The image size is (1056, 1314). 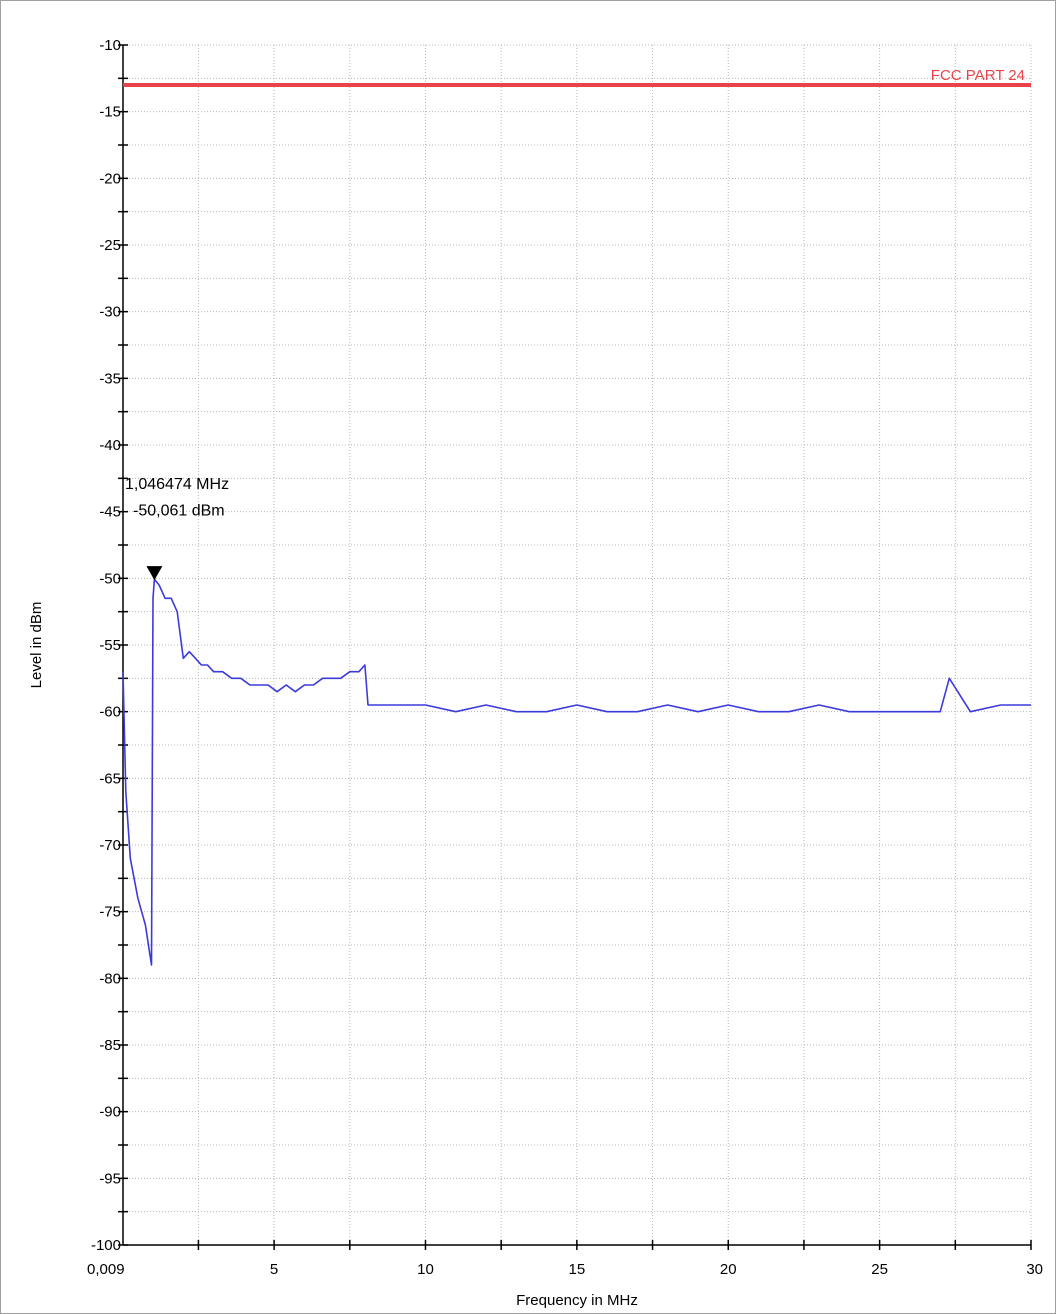 I want to click on x-tick-label: 5, so click(x=274, y=1269).